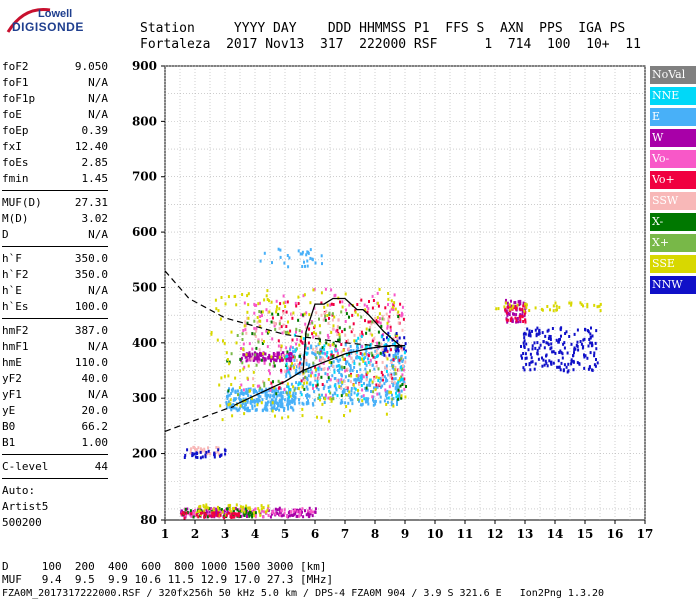 This screenshot has height=600, width=700. What do you see at coordinates (465, 534) in the screenshot?
I see `x-tick-label: 11` at bounding box center [465, 534].